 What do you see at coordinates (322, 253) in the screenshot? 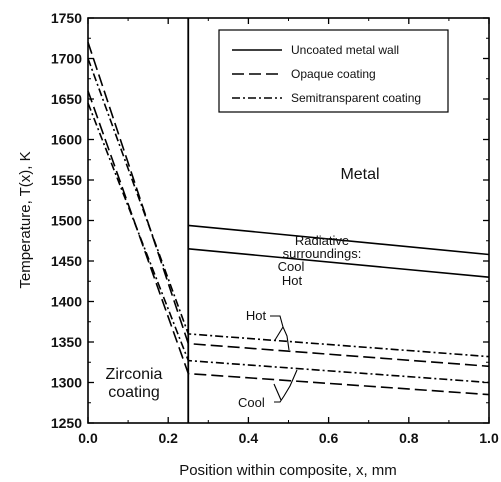
I see `radiative-label-line2: surroundings:` at bounding box center [322, 253].